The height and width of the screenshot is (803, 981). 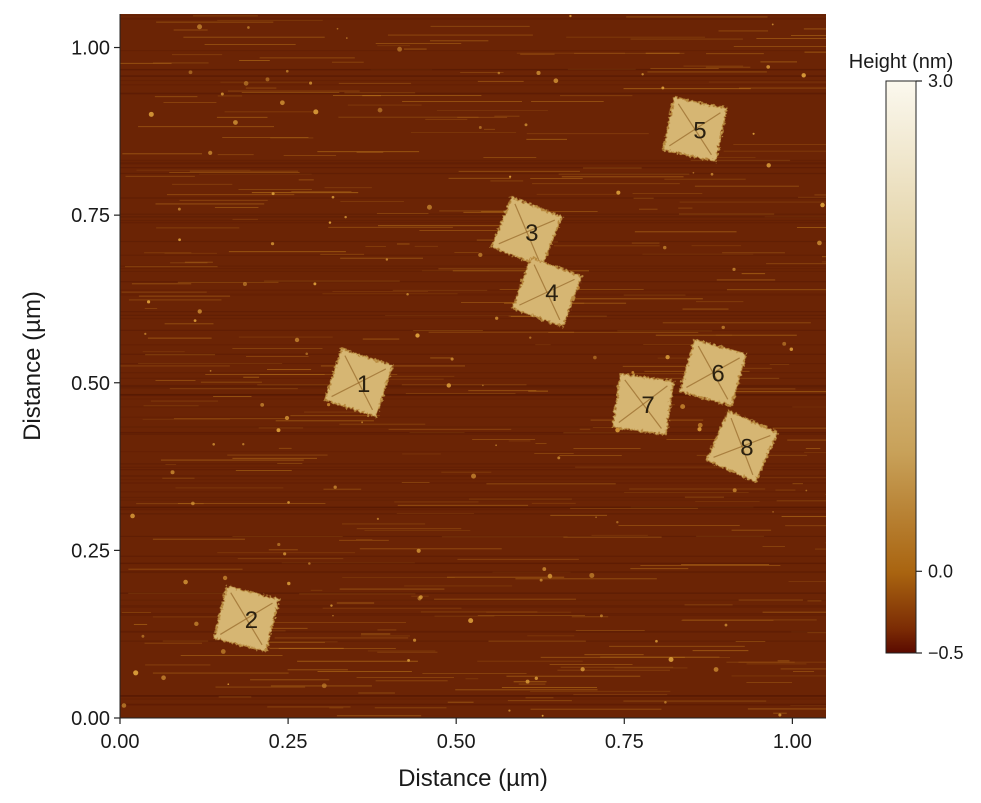 I want to click on feature-label: 2, so click(x=251, y=620).